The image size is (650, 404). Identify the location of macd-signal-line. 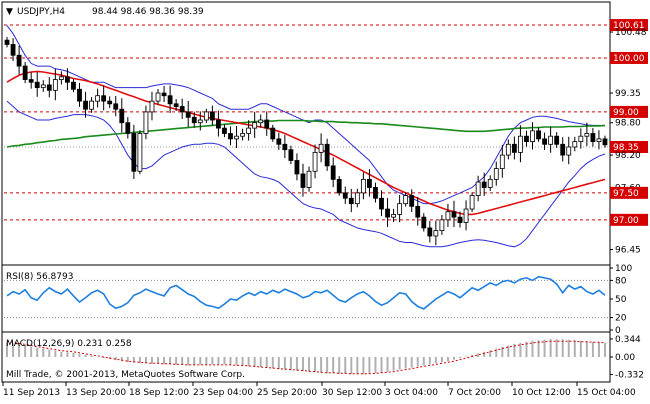
(306, 357).